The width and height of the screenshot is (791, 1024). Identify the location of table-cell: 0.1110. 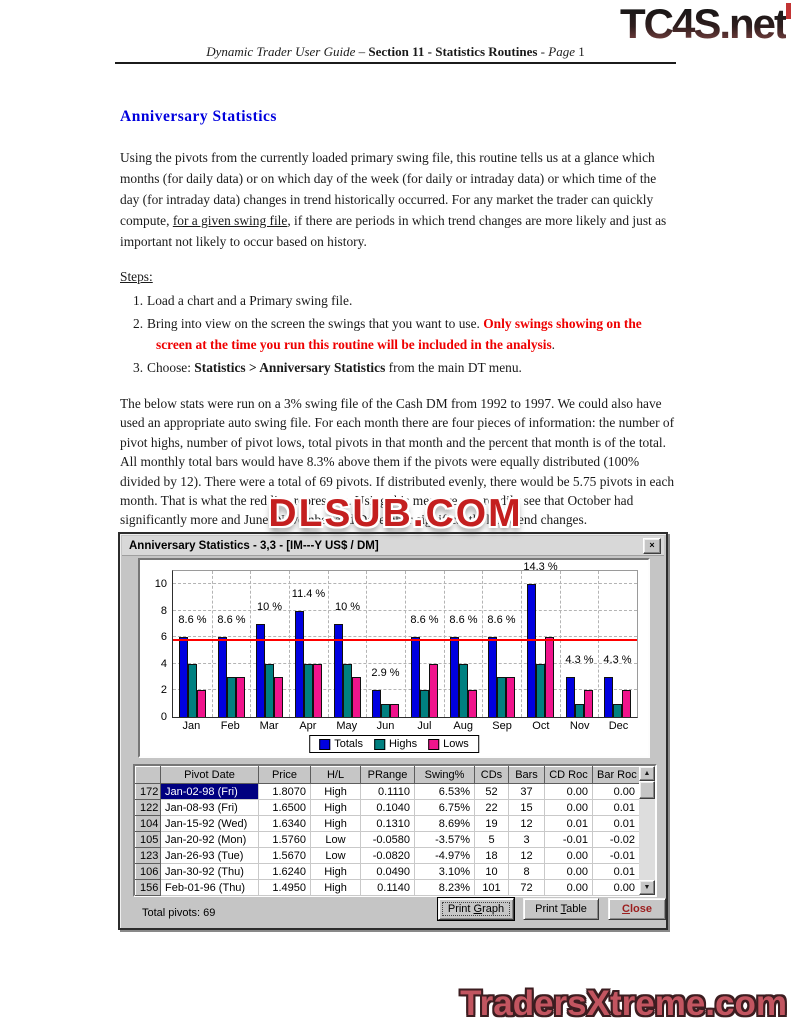
(387, 791).